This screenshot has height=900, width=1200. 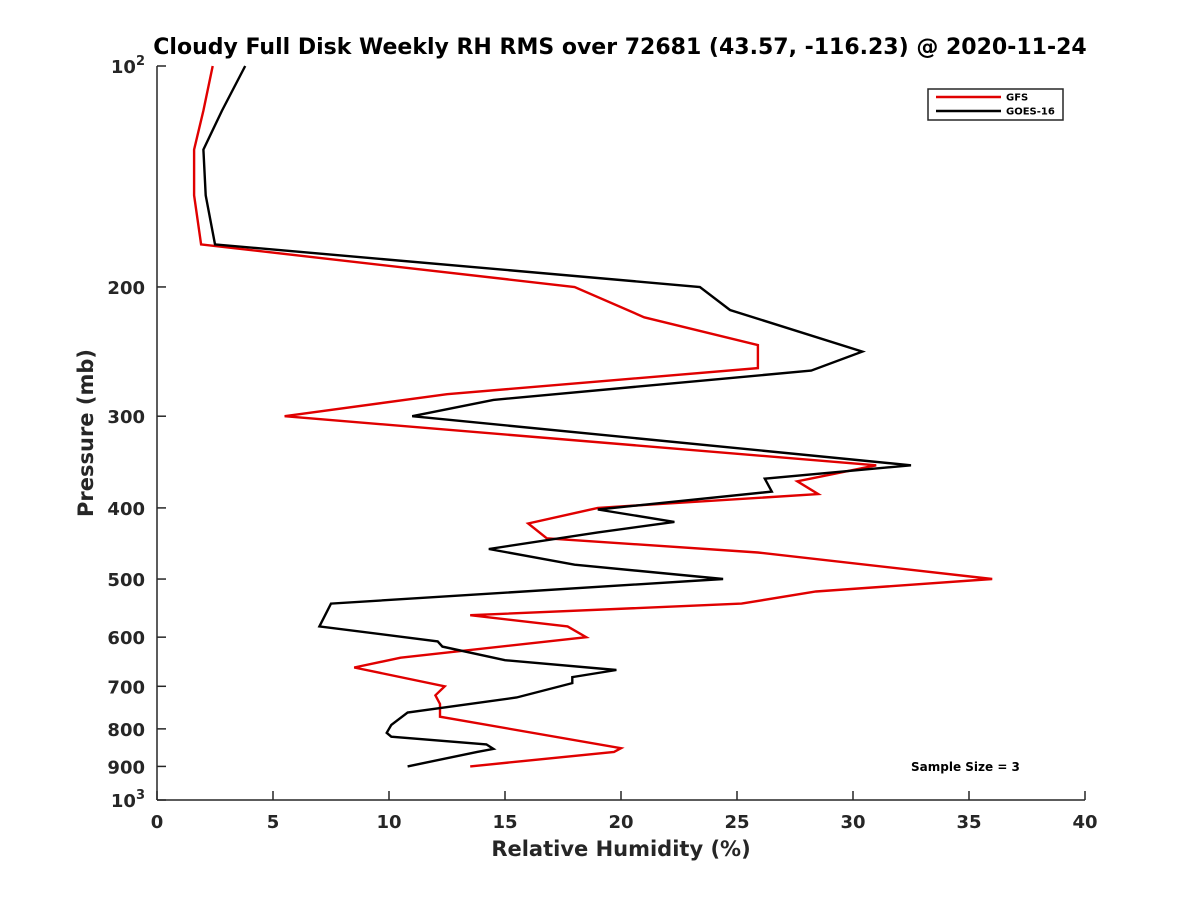 What do you see at coordinates (620, 849) in the screenshot?
I see `x-axis-label: Relative Humidity (%)` at bounding box center [620, 849].